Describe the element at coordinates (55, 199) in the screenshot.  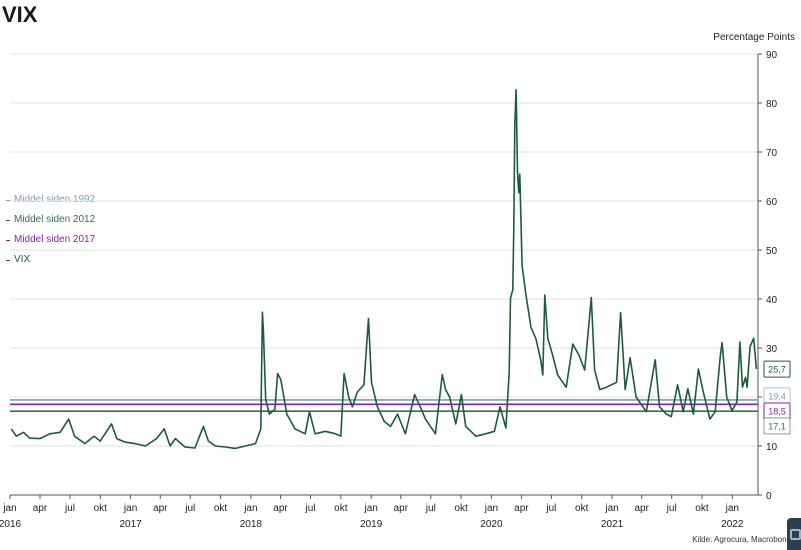
I see `legend-label-mean-1992: Middel siden 1992` at that location.